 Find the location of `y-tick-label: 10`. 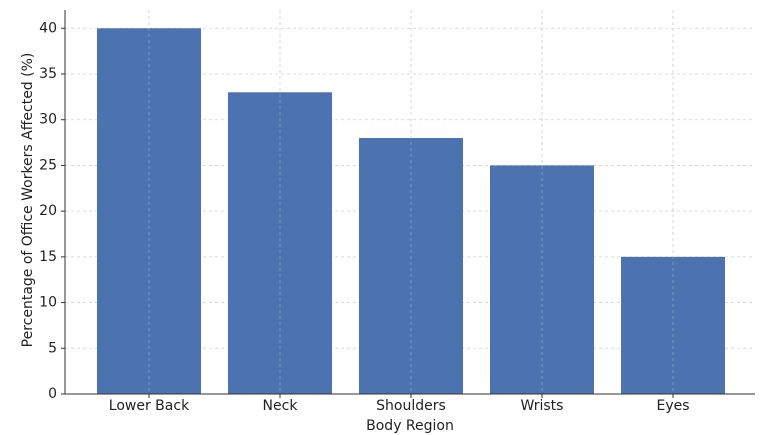

y-tick-label: 10 is located at coordinates (48, 303).